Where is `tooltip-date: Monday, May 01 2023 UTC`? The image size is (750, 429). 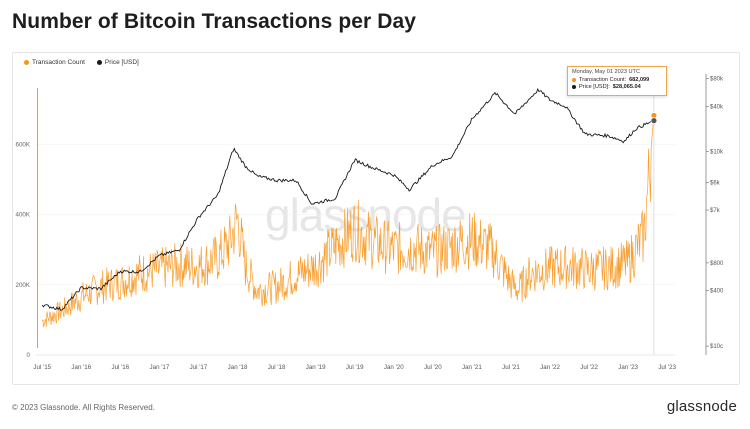 tooltip-date: Monday, May 01 2023 UTC is located at coordinates (606, 72).